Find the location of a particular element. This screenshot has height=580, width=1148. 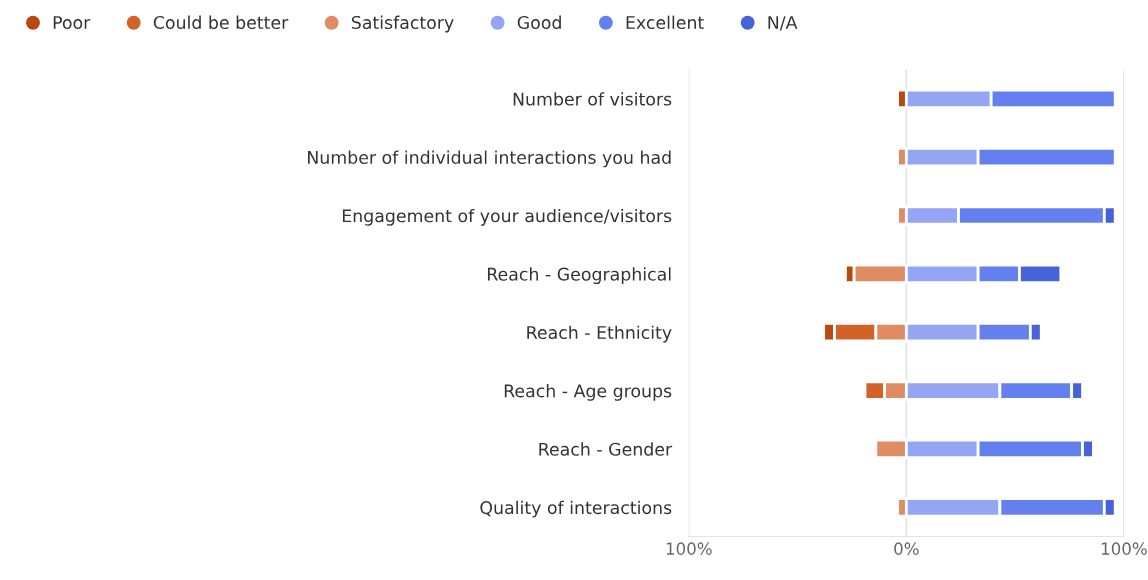

legend-label: Good is located at coordinates (539, 22).